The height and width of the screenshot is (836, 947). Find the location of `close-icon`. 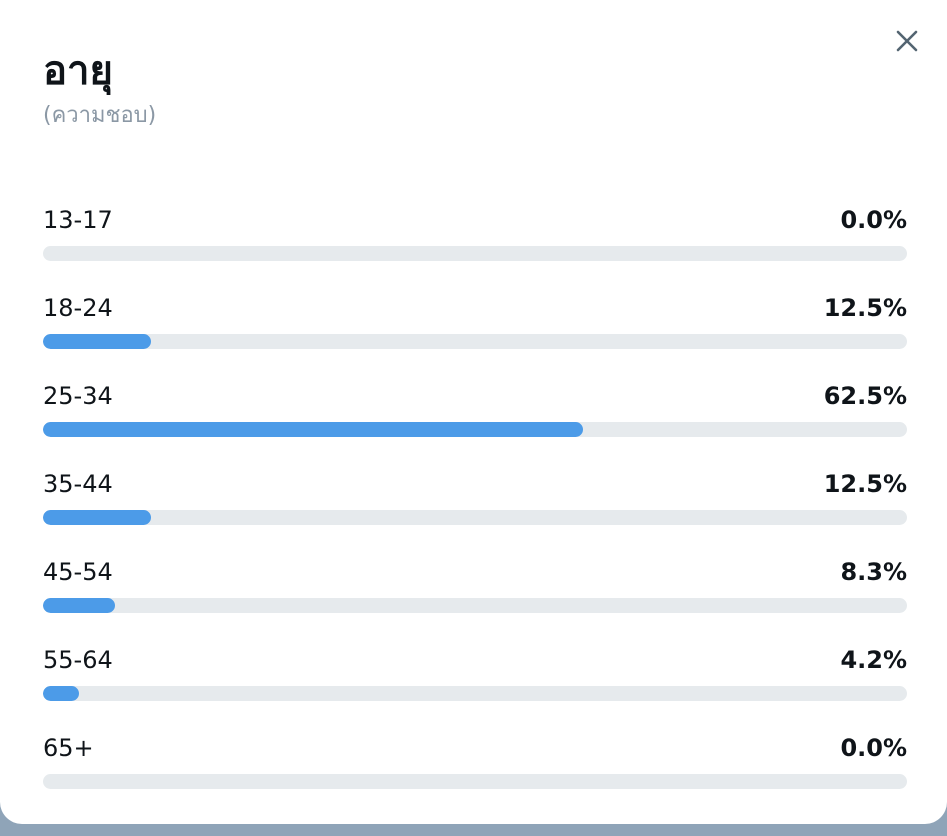

close-icon is located at coordinates (907, 41).